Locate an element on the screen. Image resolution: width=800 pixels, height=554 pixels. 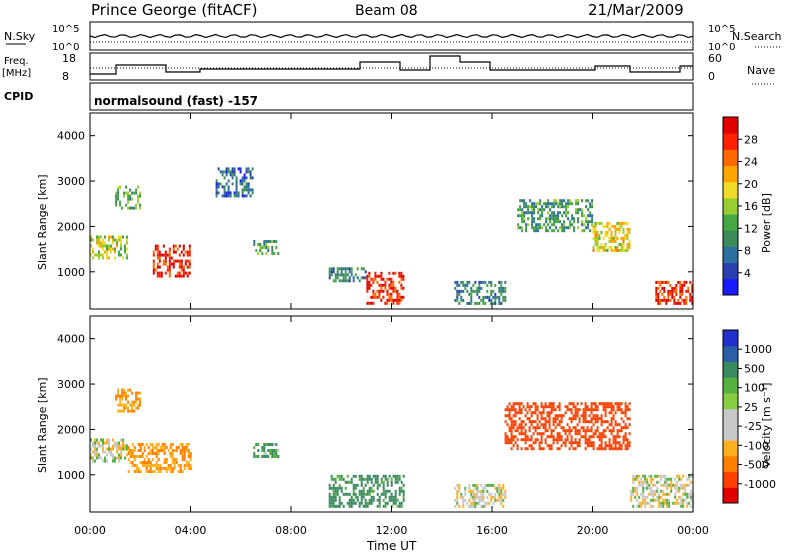
y-tick-label: 2000 is located at coordinates (71, 429).